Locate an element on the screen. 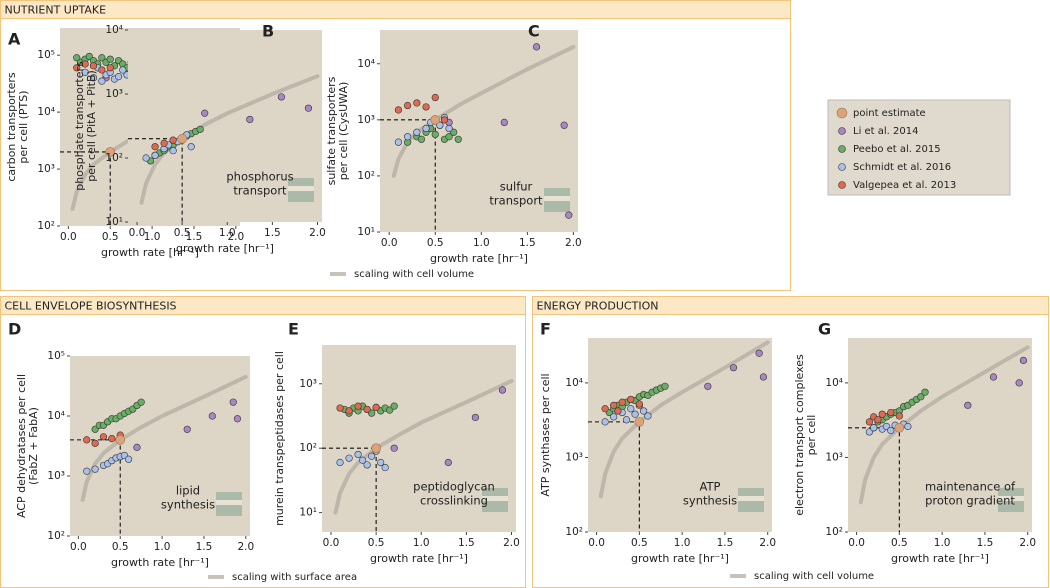  legend-label: point estimate is located at coordinates (889, 113).